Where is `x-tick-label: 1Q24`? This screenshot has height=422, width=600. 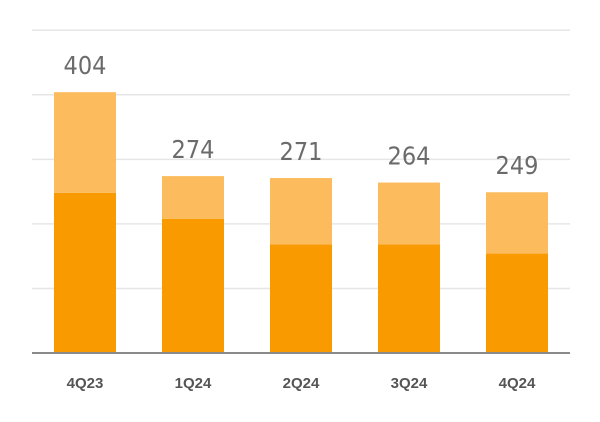 x-tick-label: 1Q24 is located at coordinates (193, 383).